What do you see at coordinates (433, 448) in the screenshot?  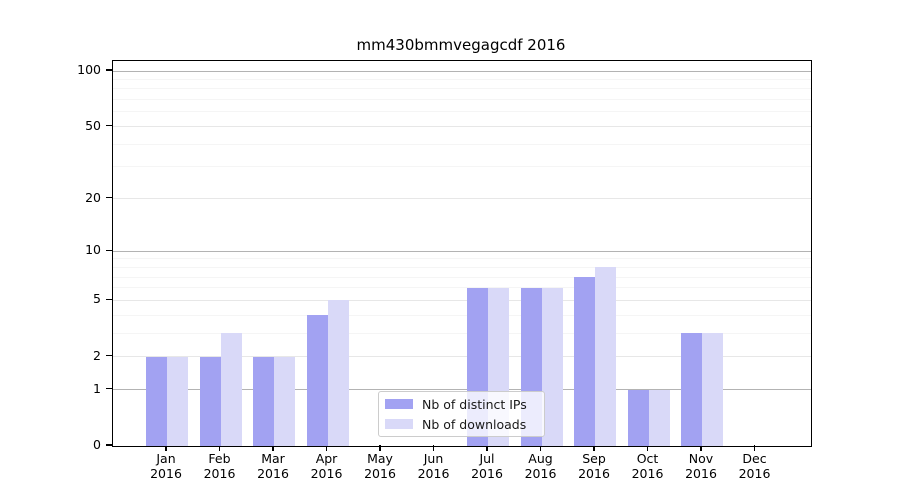 I see `x-tick-mark-jun` at bounding box center [433, 448].